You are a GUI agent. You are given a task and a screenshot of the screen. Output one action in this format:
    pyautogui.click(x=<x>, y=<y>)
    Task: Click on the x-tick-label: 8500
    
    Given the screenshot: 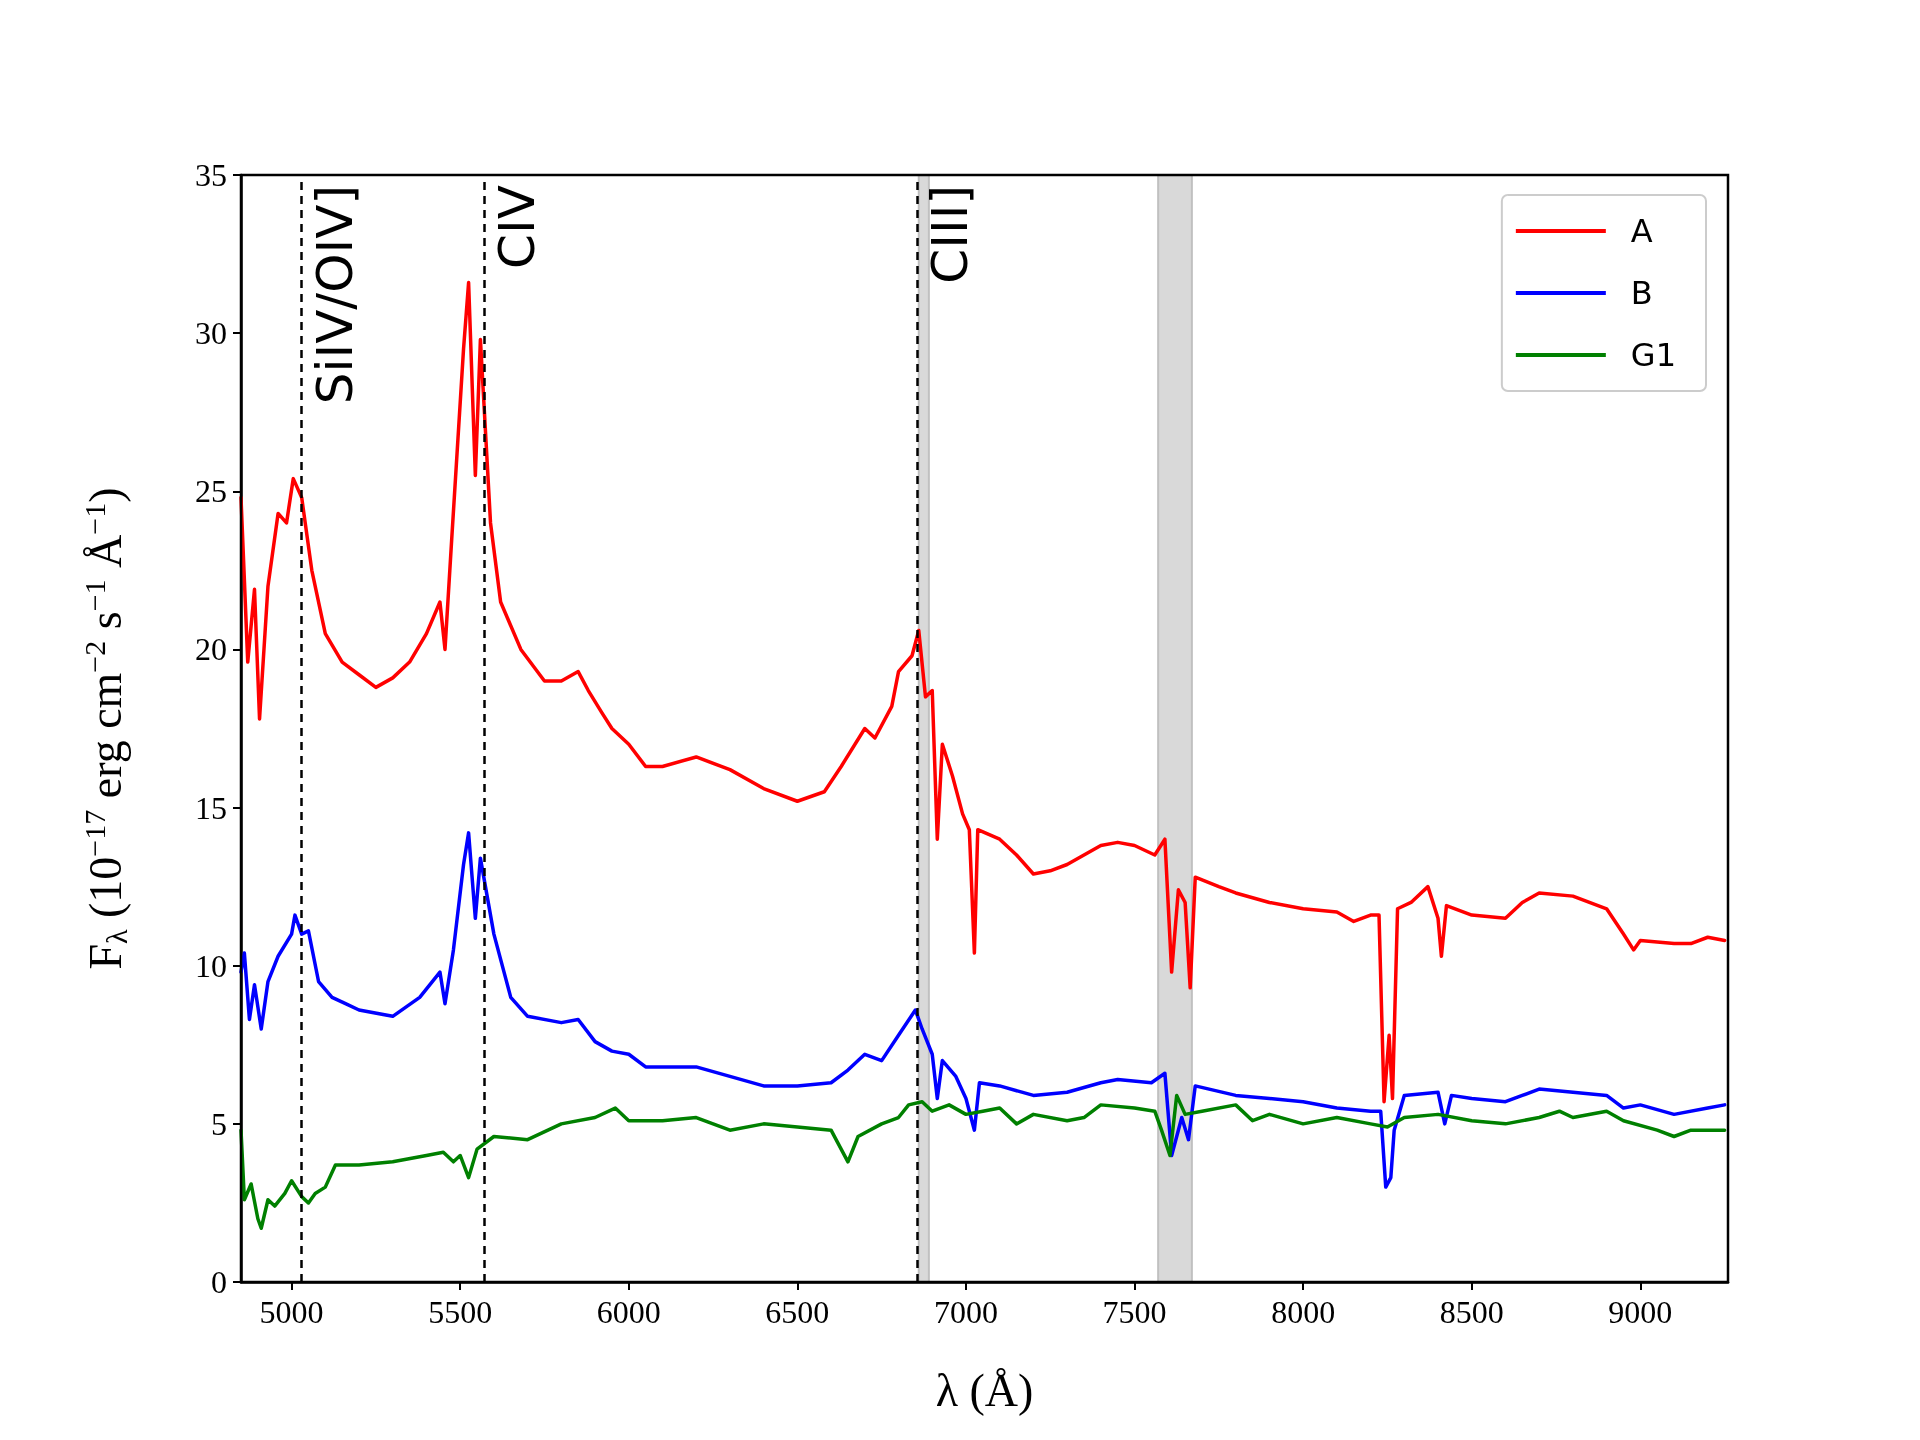 What is the action you would take?
    pyautogui.click(x=1471, y=1312)
    